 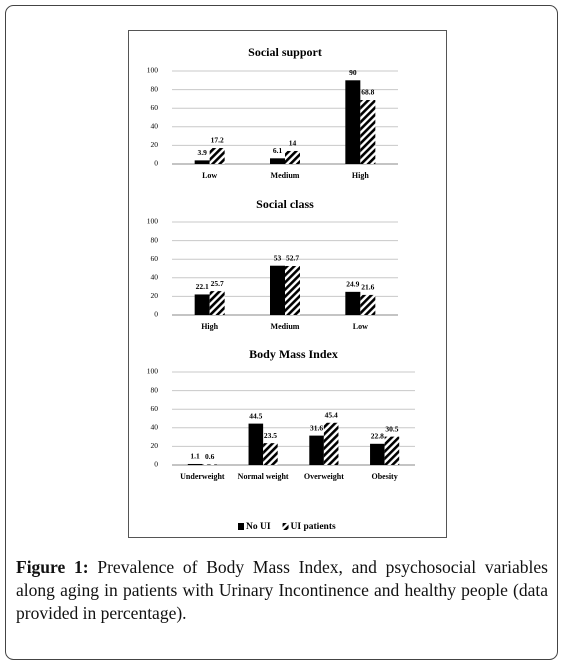 I want to click on chart-title: Social support, so click(x=285, y=52).